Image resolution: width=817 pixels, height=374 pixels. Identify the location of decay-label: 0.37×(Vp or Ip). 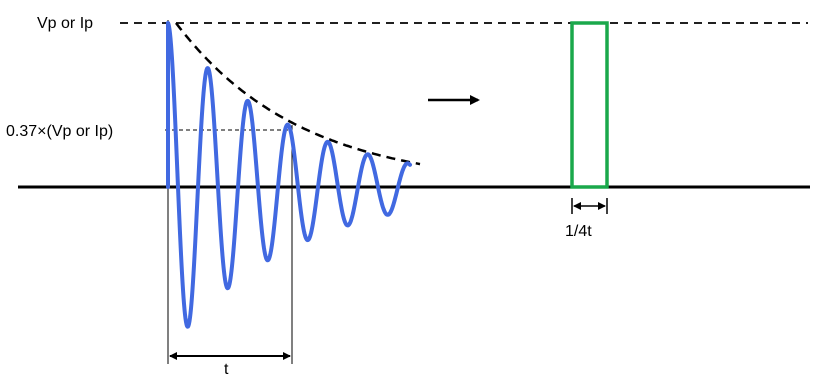
(59, 131).